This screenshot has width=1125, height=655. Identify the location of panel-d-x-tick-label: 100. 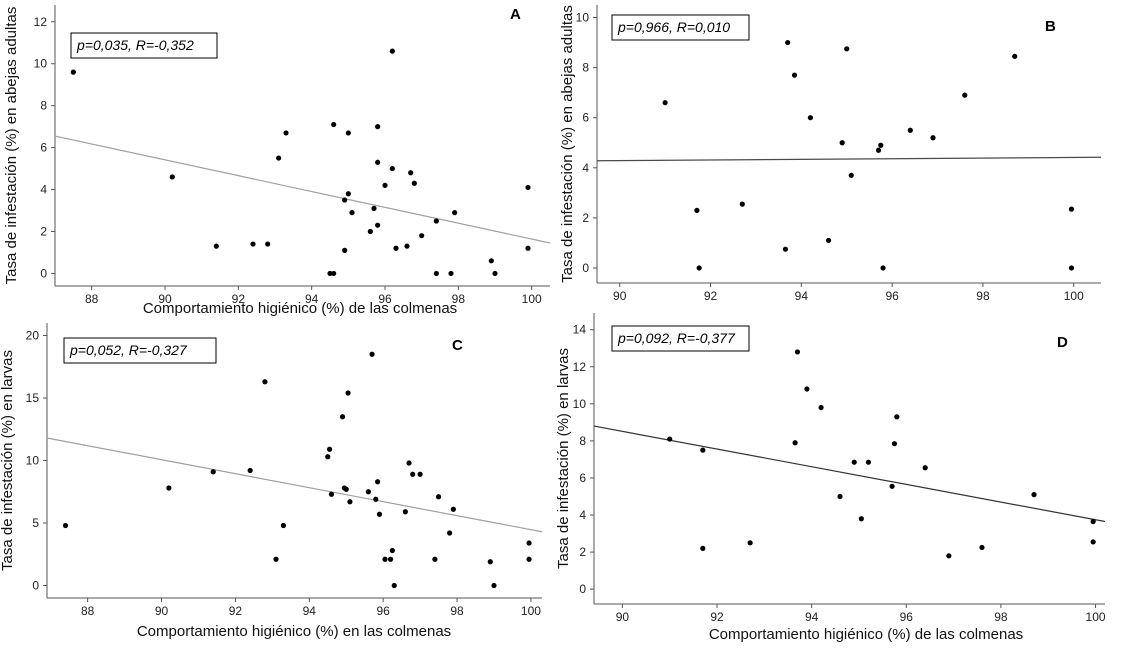
(1096, 617).